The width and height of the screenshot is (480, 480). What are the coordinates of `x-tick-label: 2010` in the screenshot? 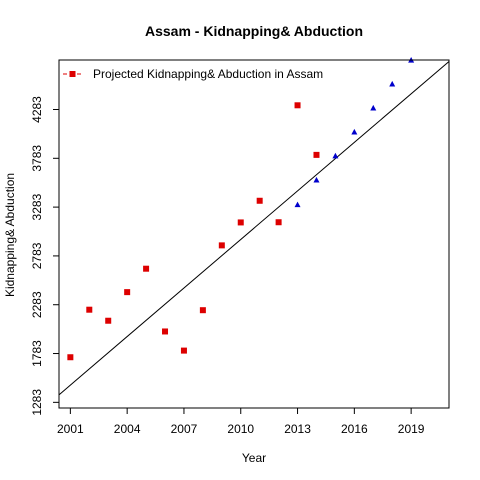 It's located at (240, 429).